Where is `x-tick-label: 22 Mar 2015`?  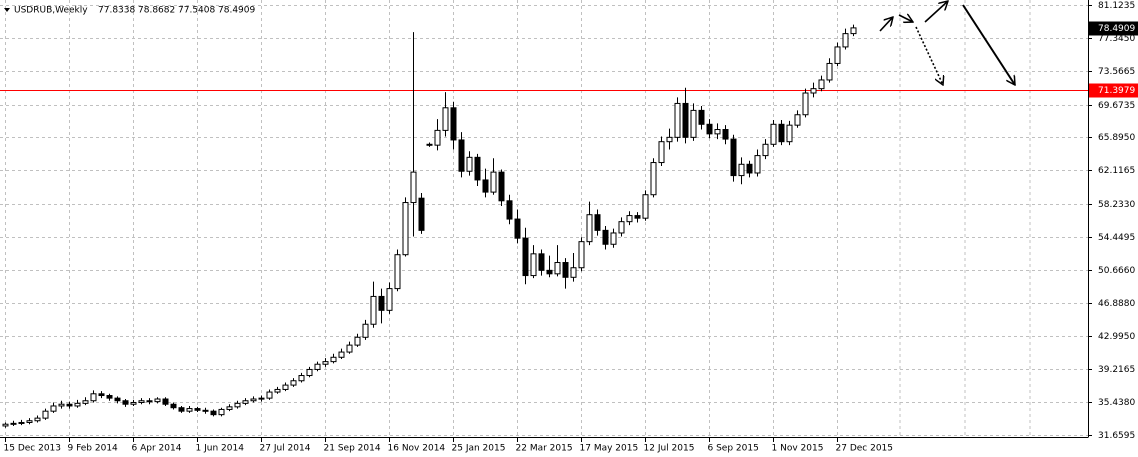
x-tick-label: 22 Mar 2015 is located at coordinates (544, 449).